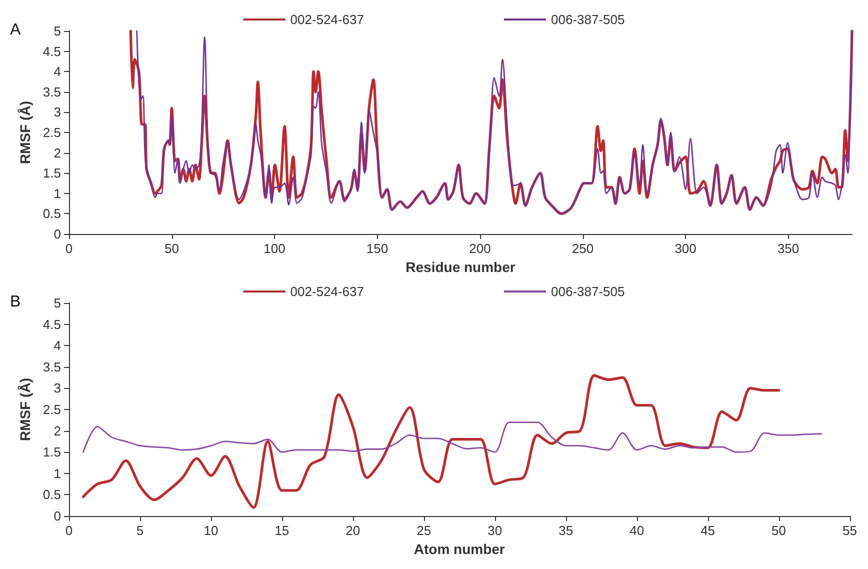  Describe the element at coordinates (708, 530) in the screenshot. I see `x-tick-label: 45` at that location.